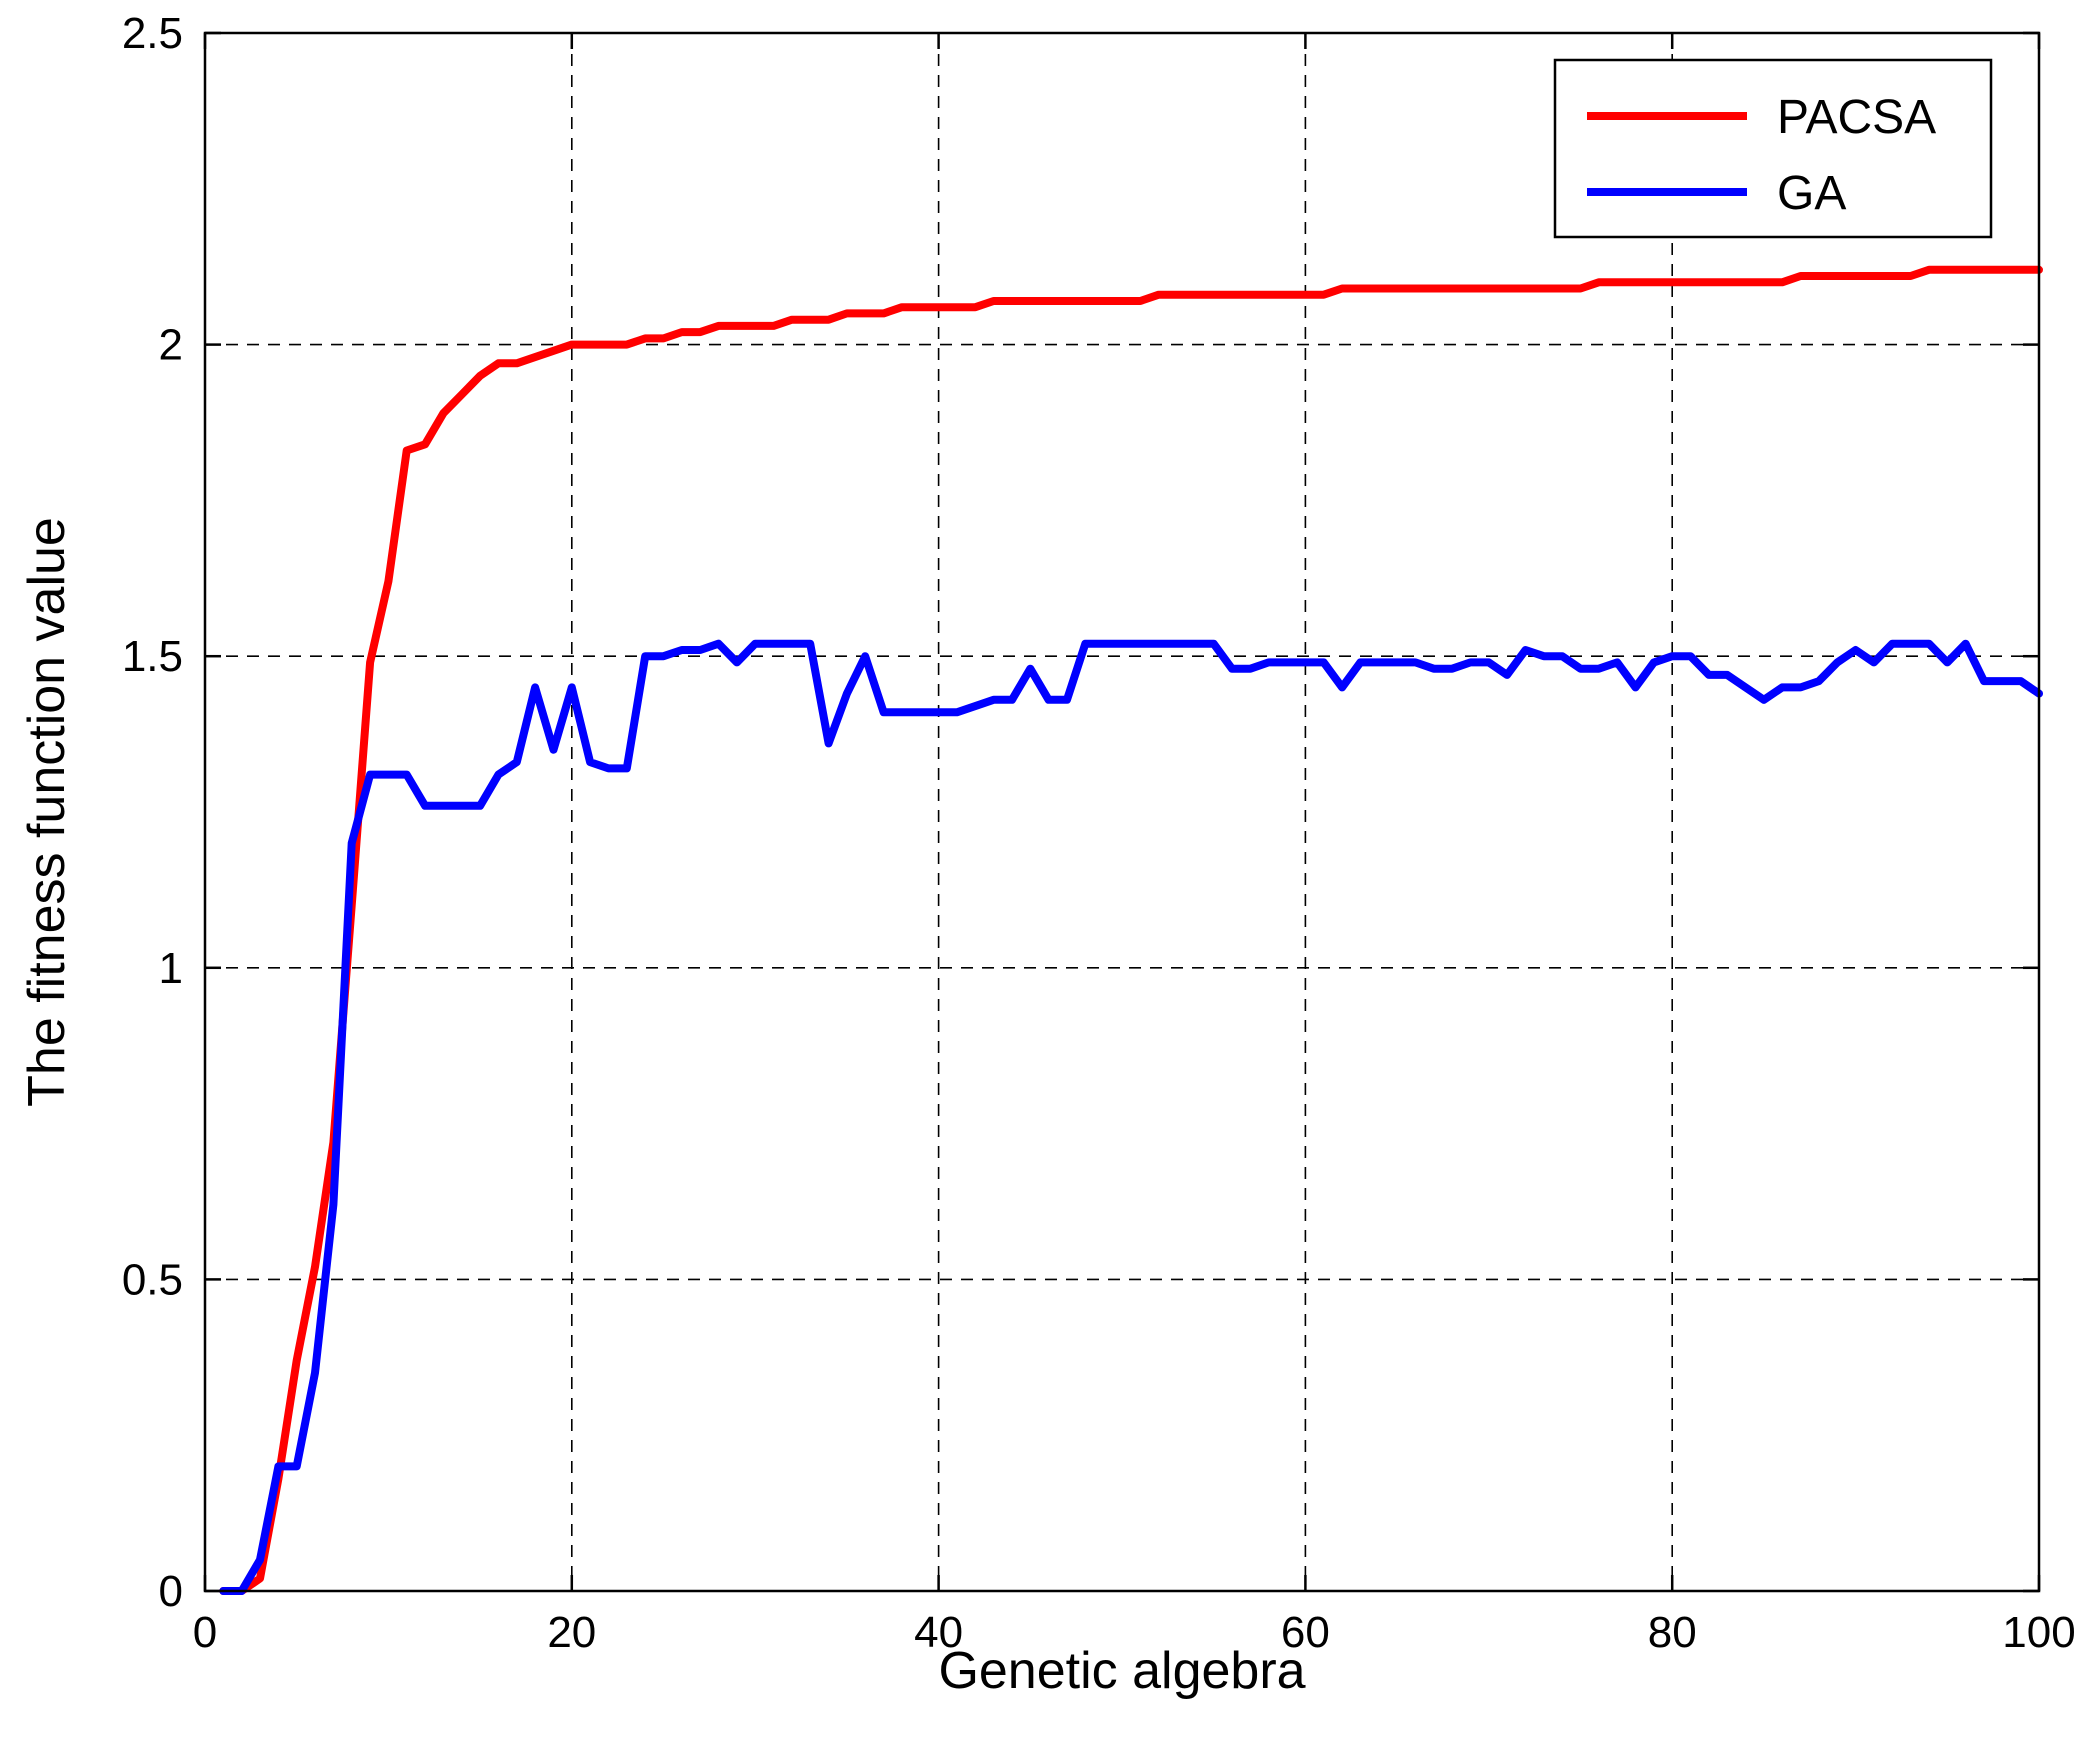 This screenshot has width=2092, height=1761. What do you see at coordinates (171, 968) in the screenshot?
I see `y-tick-label: 1` at bounding box center [171, 968].